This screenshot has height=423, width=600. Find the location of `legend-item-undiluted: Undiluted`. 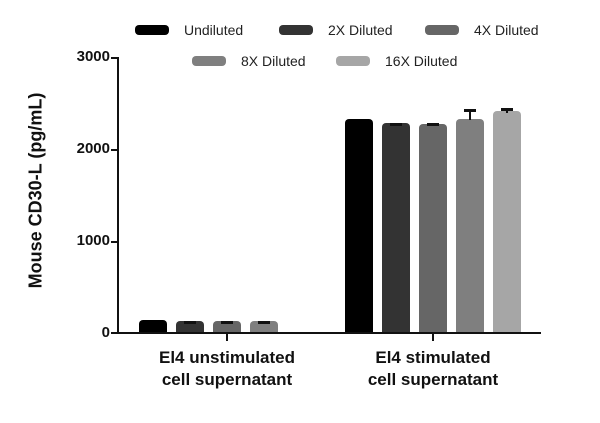

legend-item-undiluted: Undiluted is located at coordinates (189, 30).